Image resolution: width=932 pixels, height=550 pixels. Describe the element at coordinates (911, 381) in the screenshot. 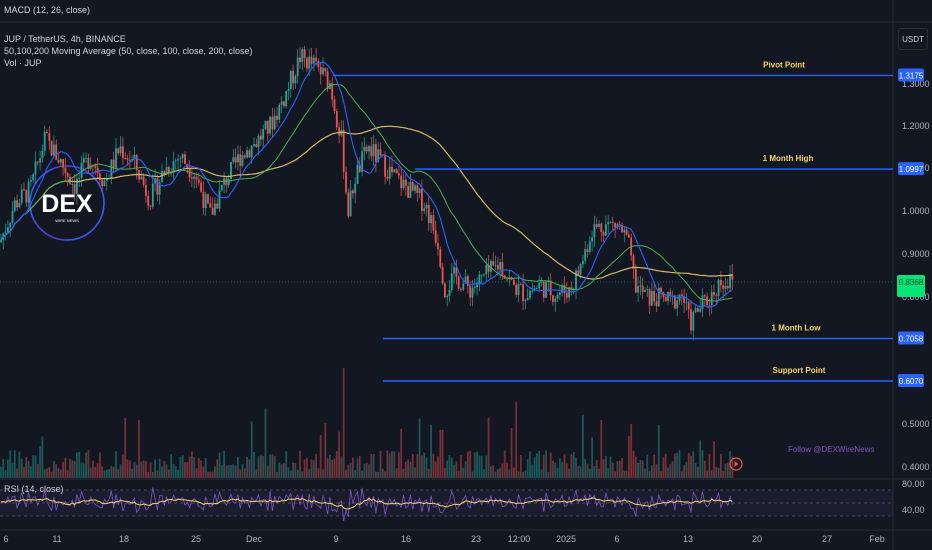

I see `level-price-value: 0.6070` at that location.